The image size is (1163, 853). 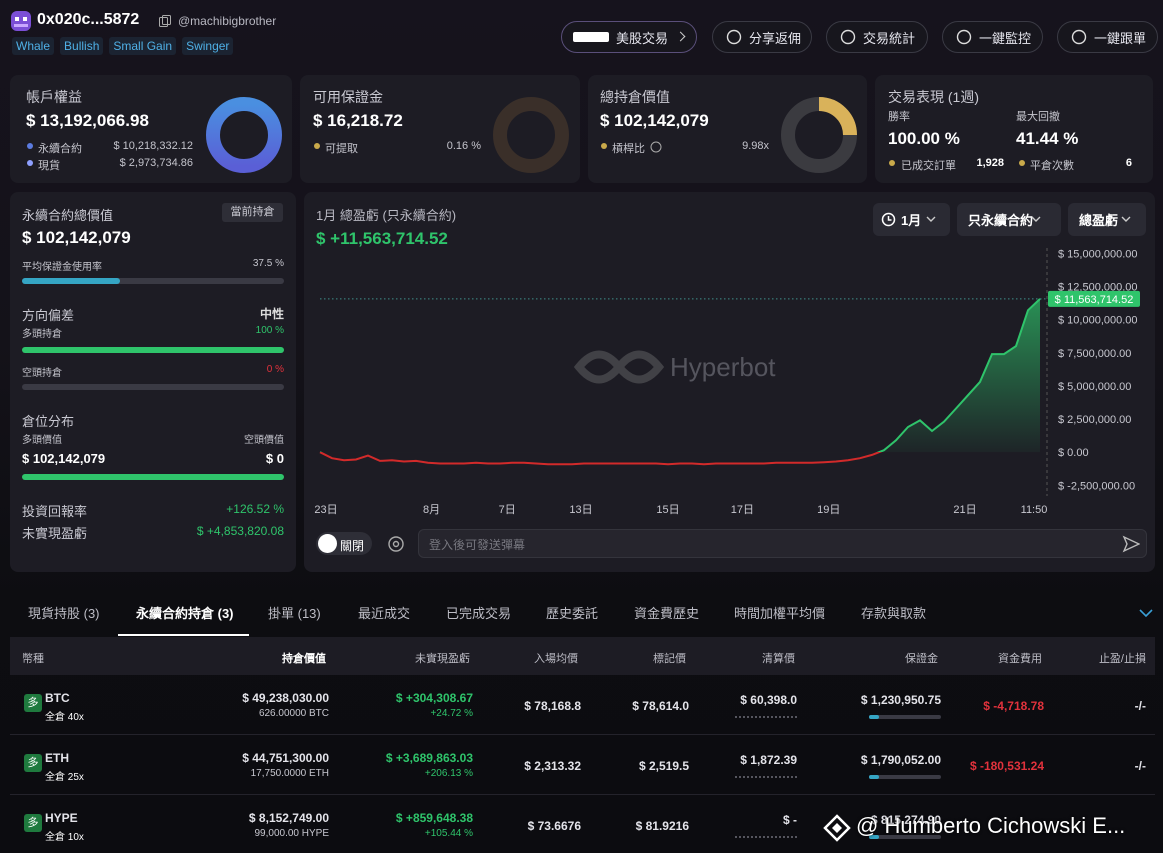 What do you see at coordinates (572, 613) in the screenshot?
I see `tab: 歷史委託` at bounding box center [572, 613].